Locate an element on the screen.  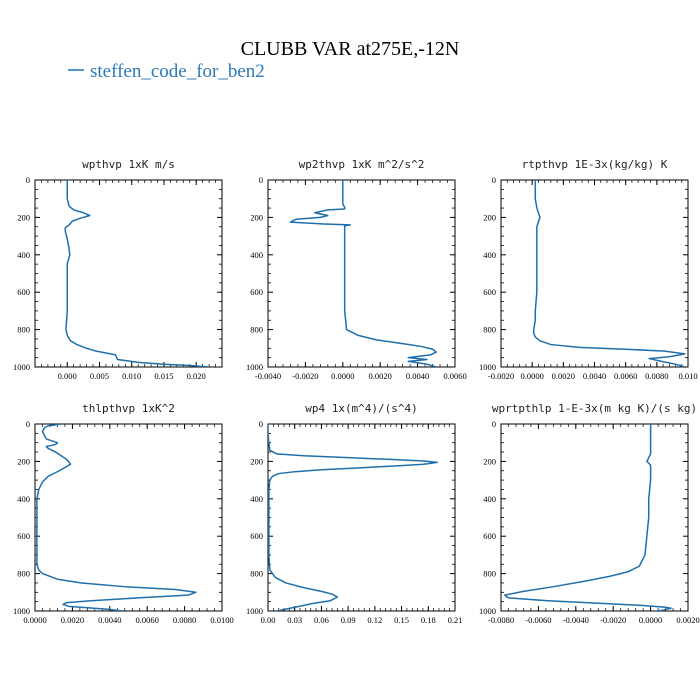
x-tick-label: -0.0080 is located at coordinates (501, 620).